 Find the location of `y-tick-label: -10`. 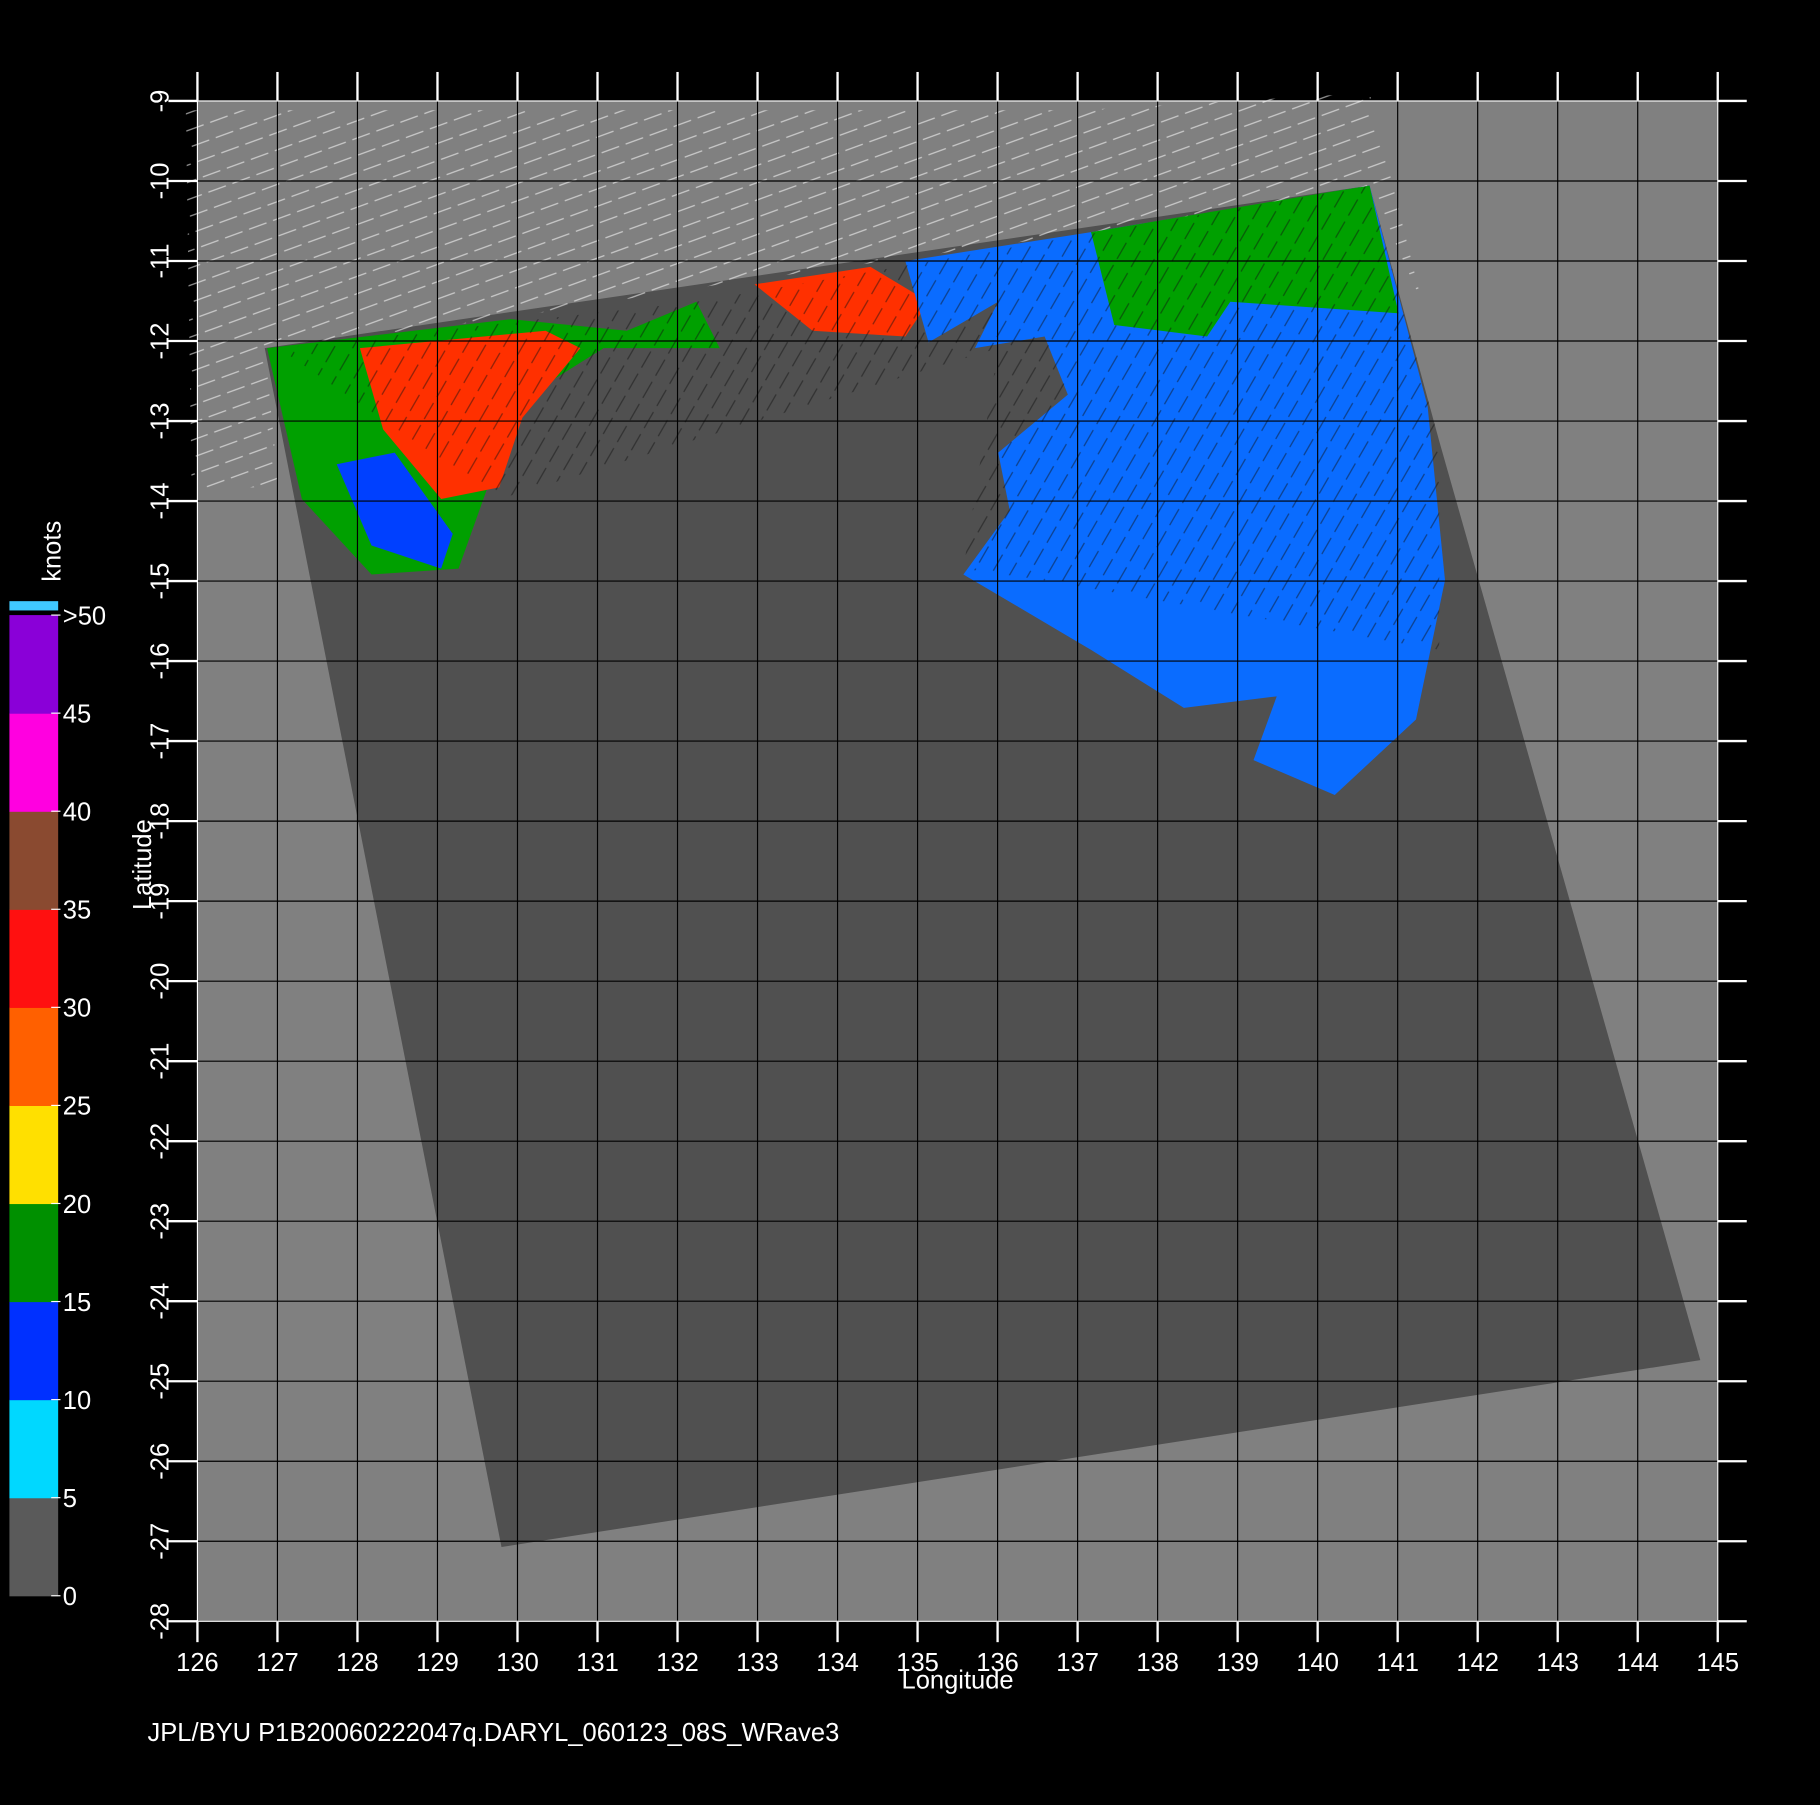

y-tick-label: -10 is located at coordinates (160, 181).